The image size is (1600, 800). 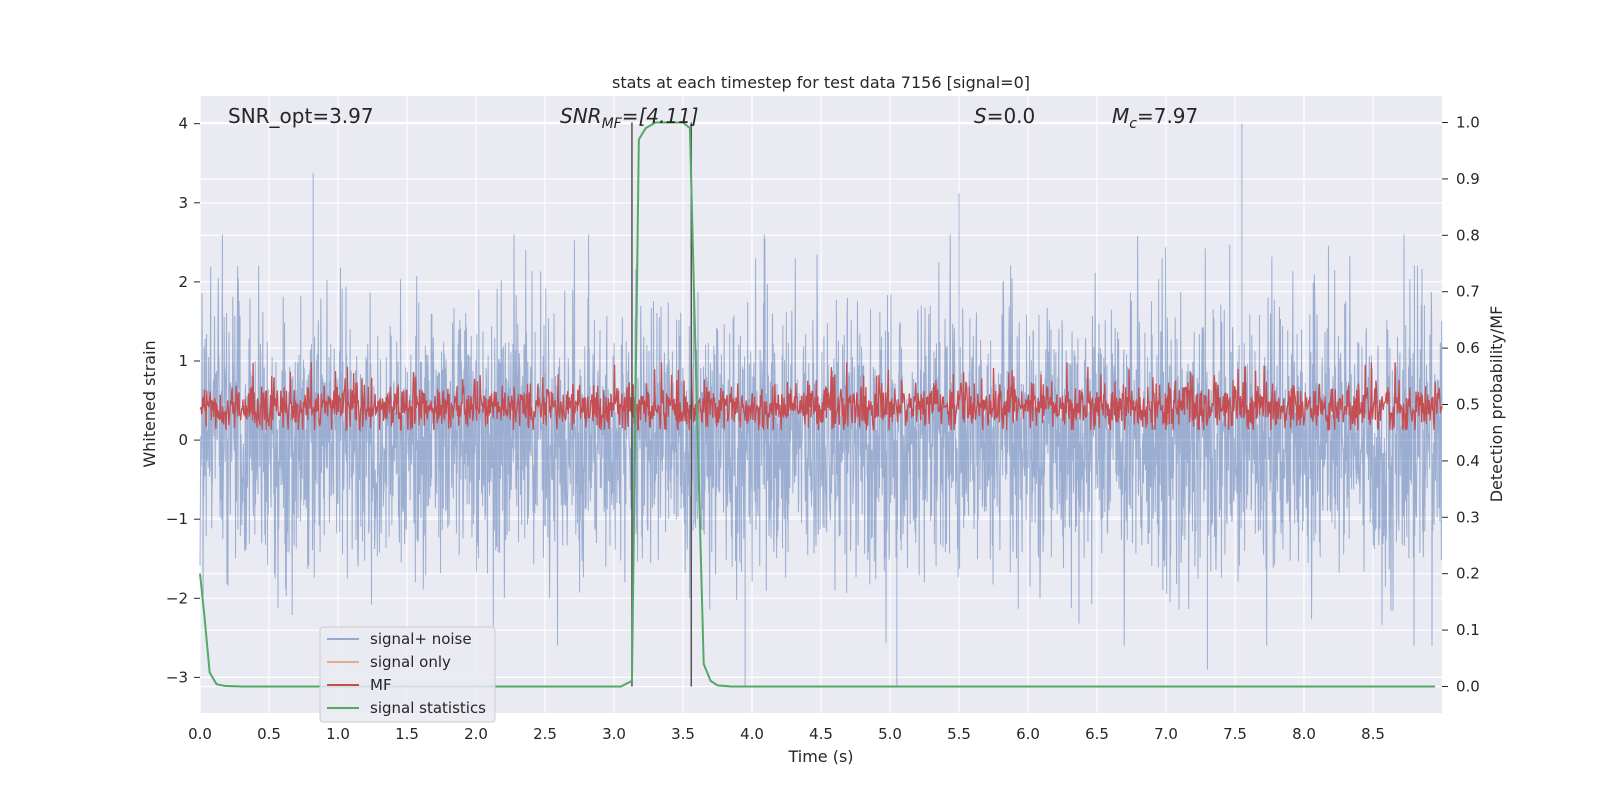 What do you see at coordinates (301, 116) in the screenshot?
I see `annotation-snr-opt: SNR_opt=3.97` at bounding box center [301, 116].